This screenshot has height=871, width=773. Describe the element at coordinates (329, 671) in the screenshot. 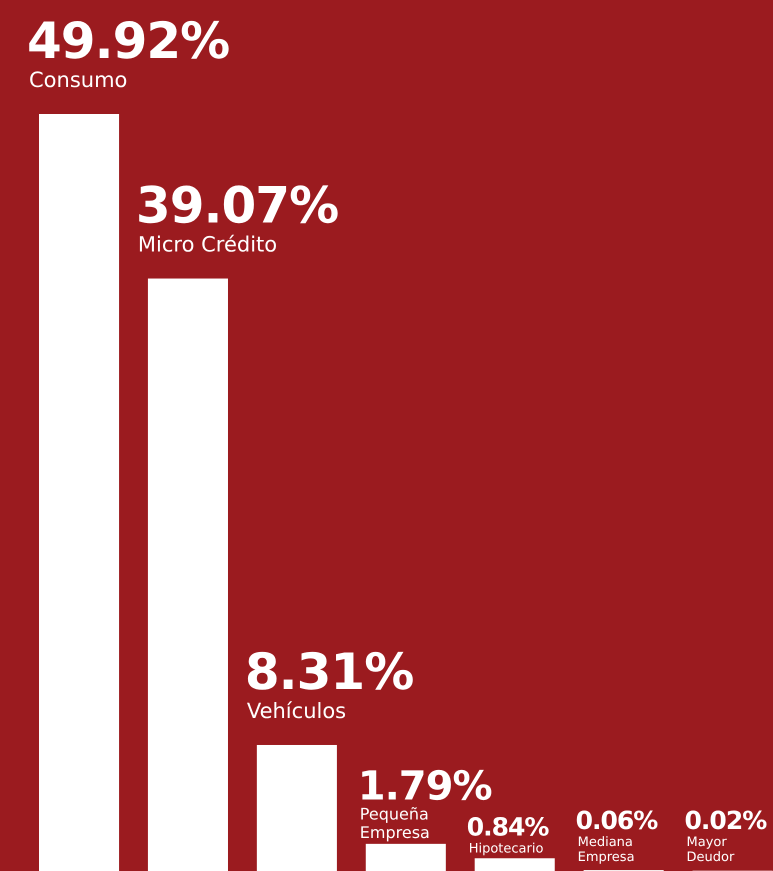

I see `data-label: 8.31%` at that location.